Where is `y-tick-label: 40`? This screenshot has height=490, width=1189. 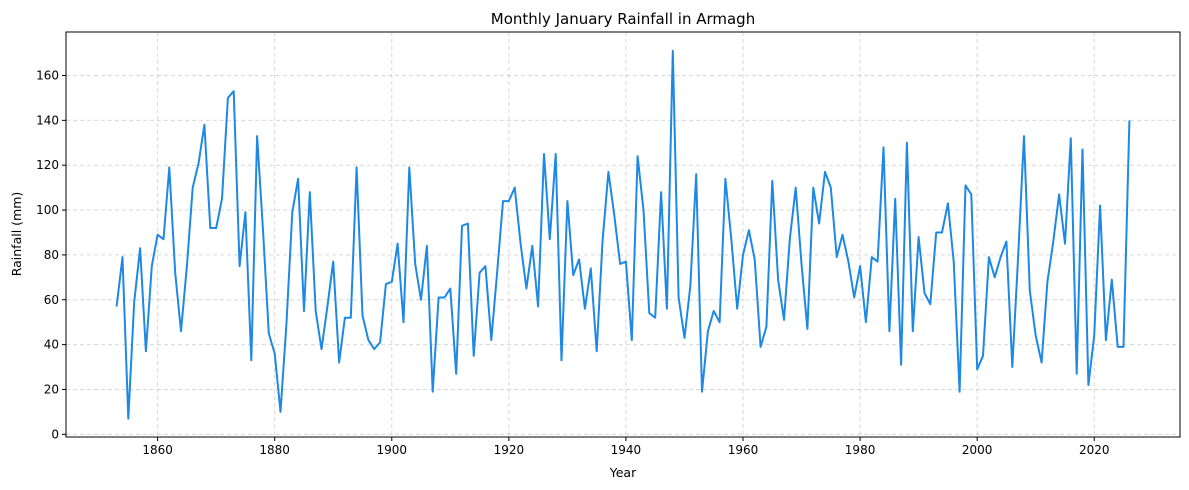 y-tick-label: 40 is located at coordinates (51, 345).